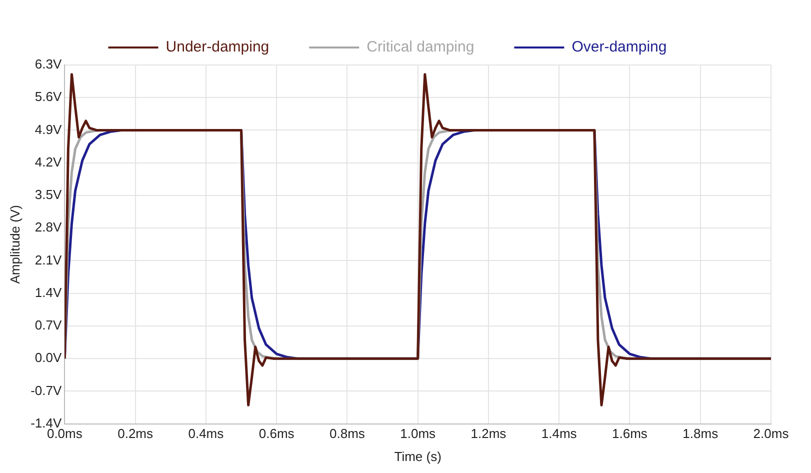 The image size is (811, 473). Describe the element at coordinates (630, 434) in the screenshot. I see `x-tick-label: 1.6ms` at that location.